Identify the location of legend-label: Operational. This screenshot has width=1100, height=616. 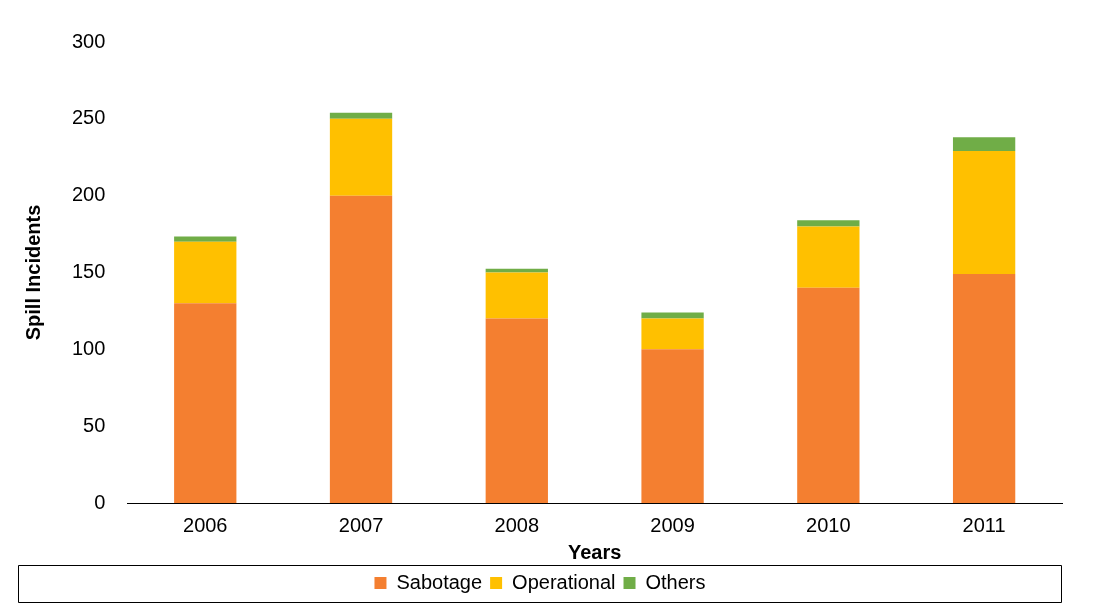
(564, 581).